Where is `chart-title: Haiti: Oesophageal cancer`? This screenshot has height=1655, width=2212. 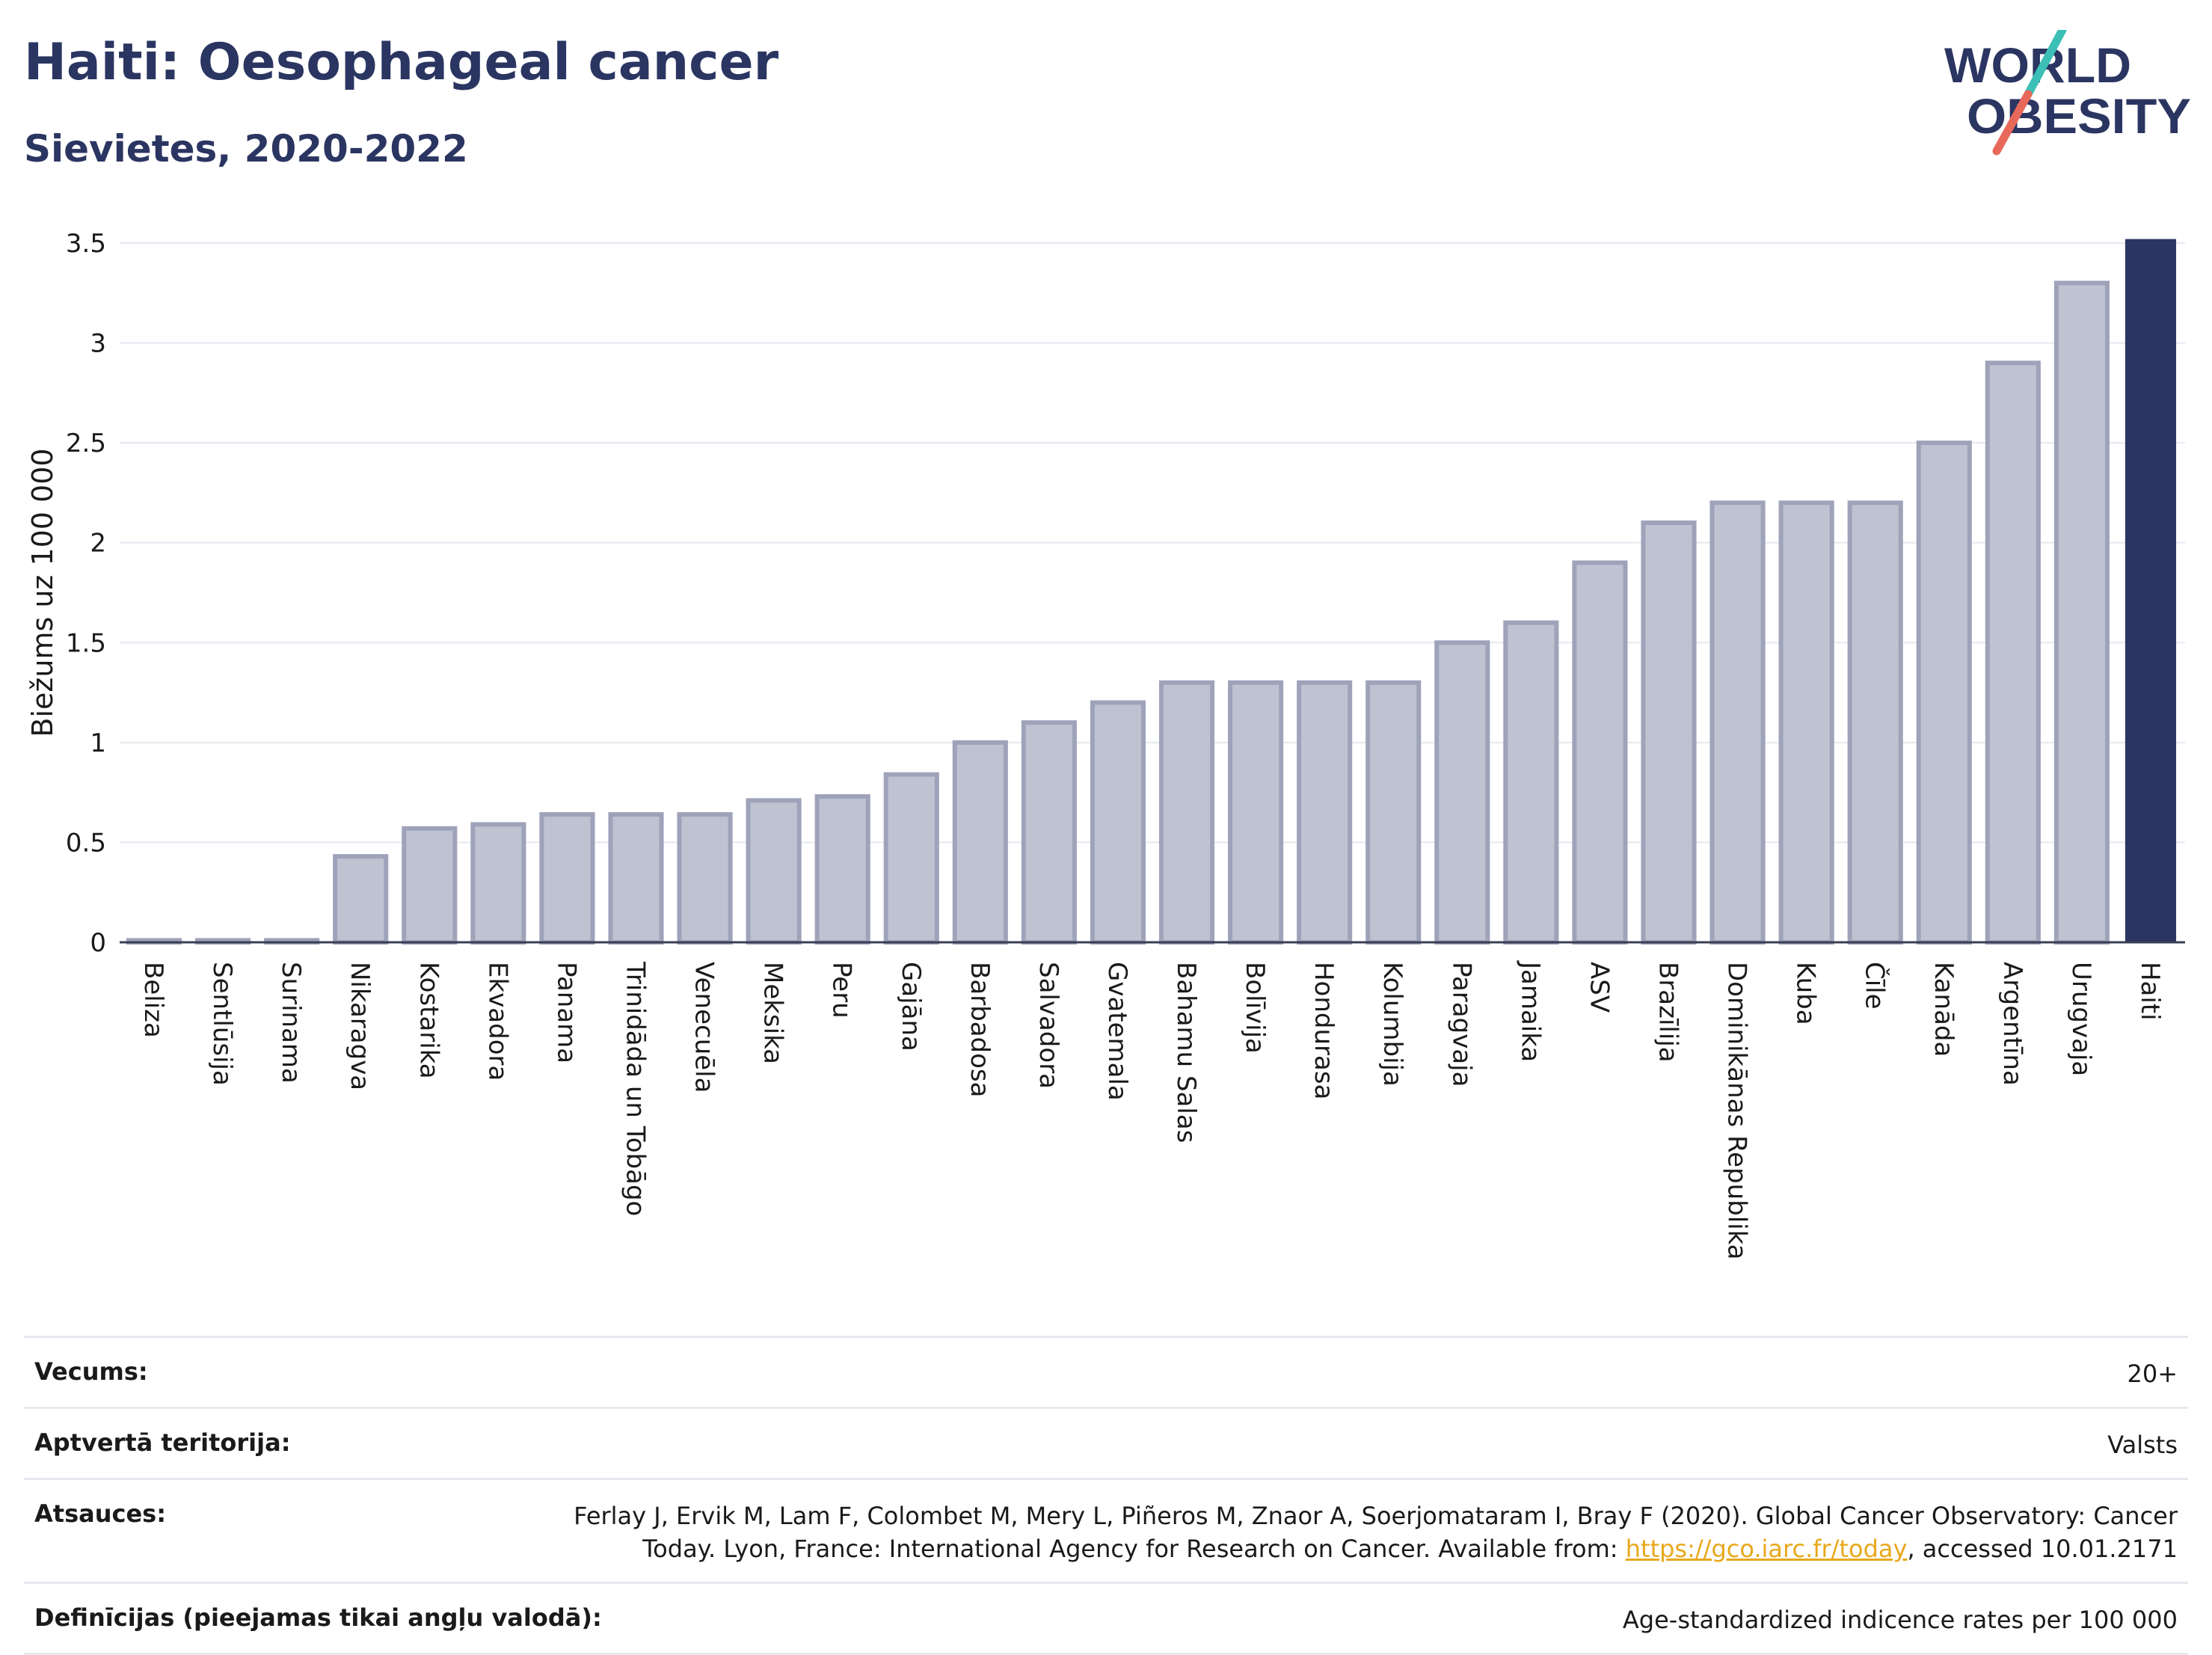 chart-title: Haiti: Oesophageal cancer is located at coordinates (401, 62).